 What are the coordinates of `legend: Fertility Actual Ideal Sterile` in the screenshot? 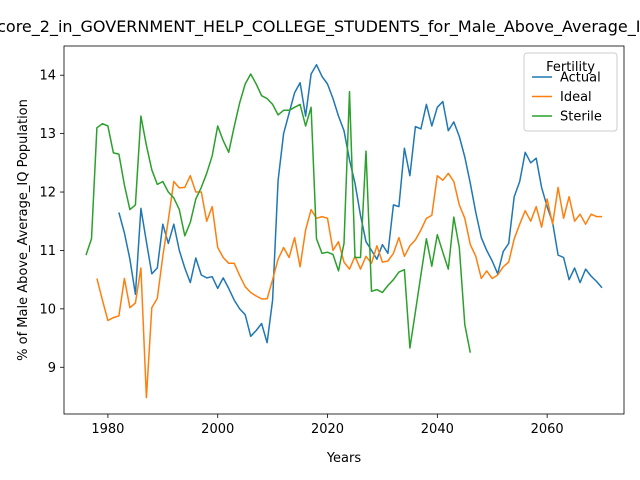 It's located at (570, 92).